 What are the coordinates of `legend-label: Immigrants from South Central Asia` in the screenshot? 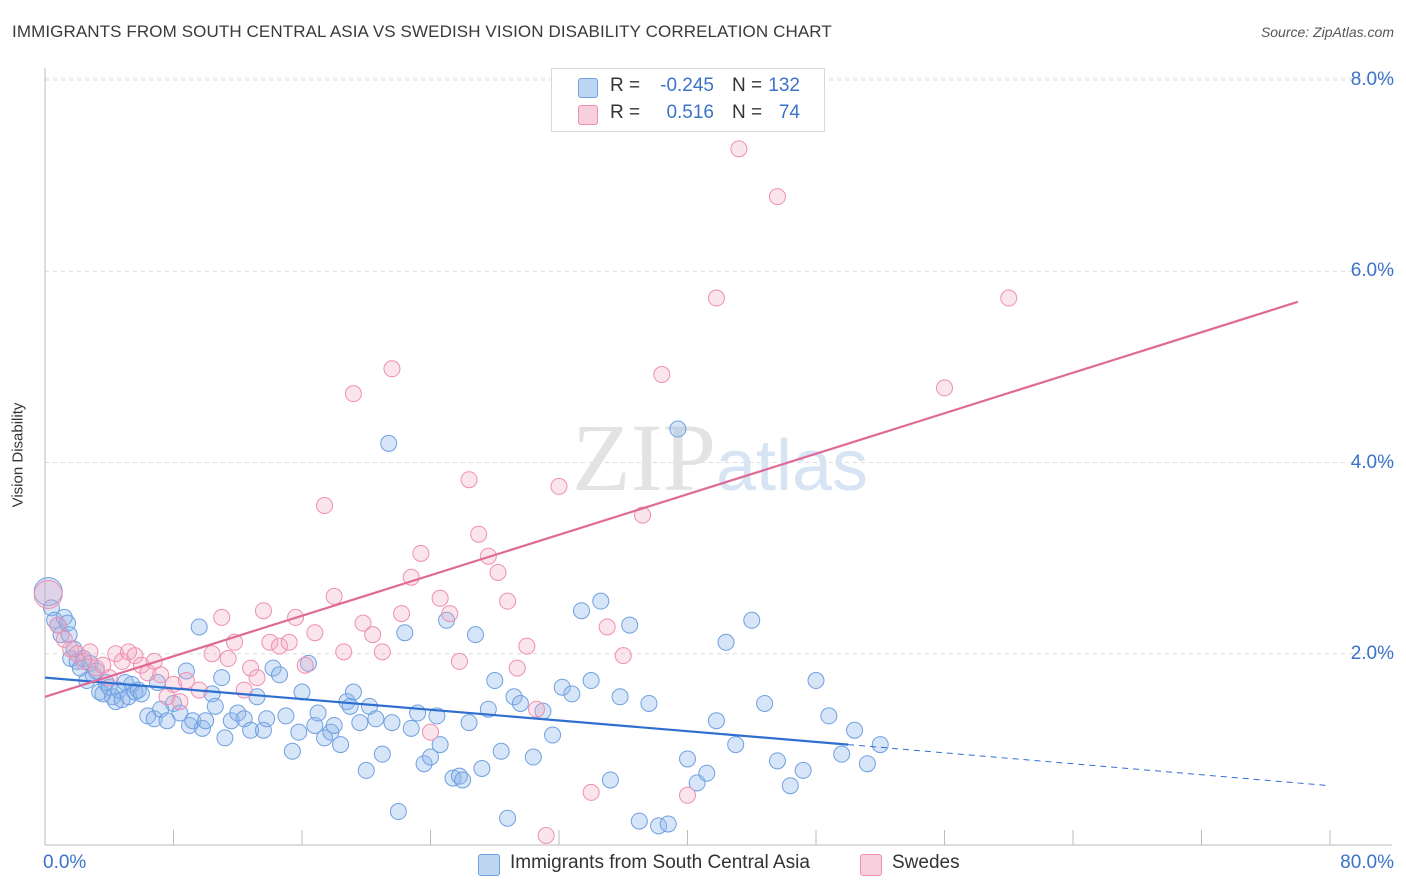 It's located at (660, 862).